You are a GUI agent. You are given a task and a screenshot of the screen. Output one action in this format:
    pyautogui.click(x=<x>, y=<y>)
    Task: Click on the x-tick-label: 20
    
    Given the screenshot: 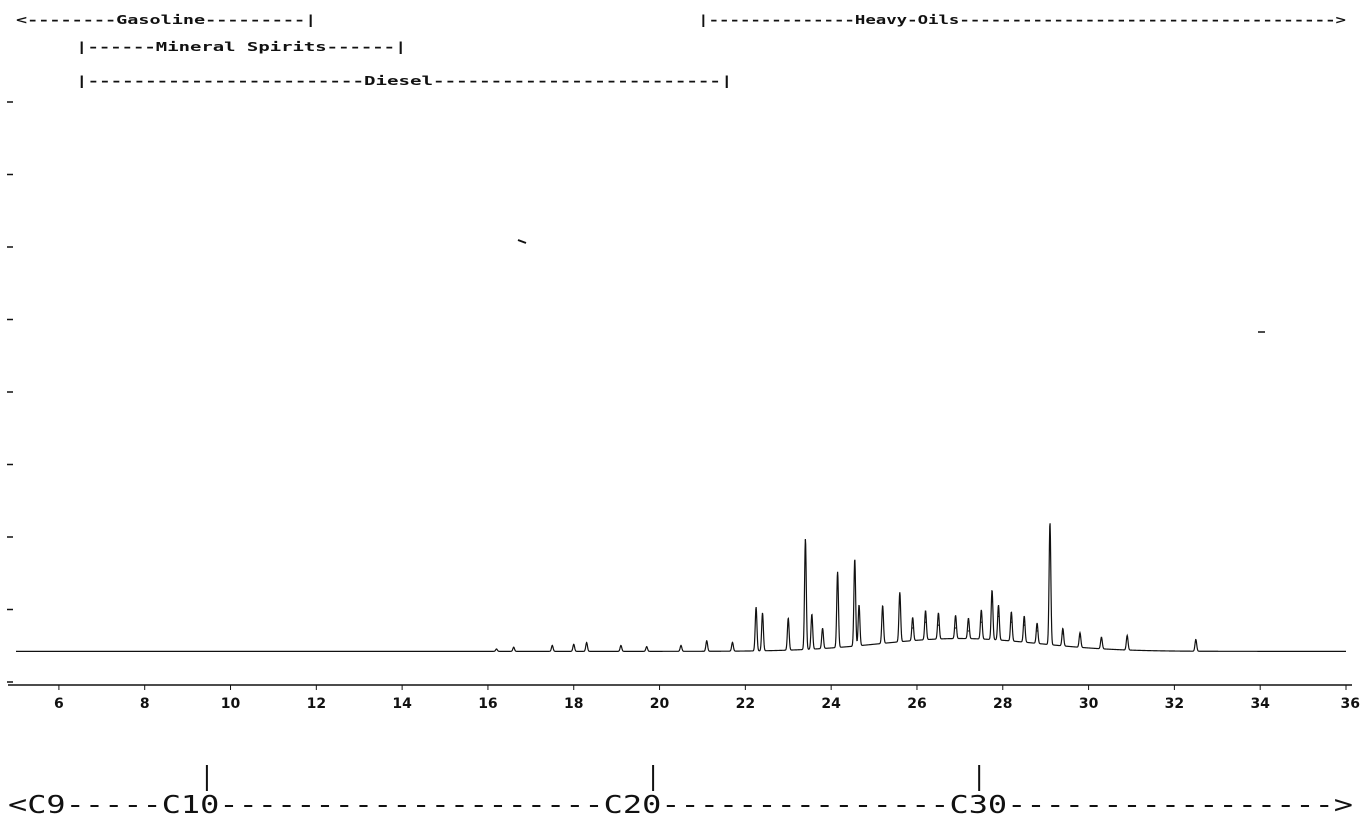 What is the action you would take?
    pyautogui.click(x=660, y=704)
    